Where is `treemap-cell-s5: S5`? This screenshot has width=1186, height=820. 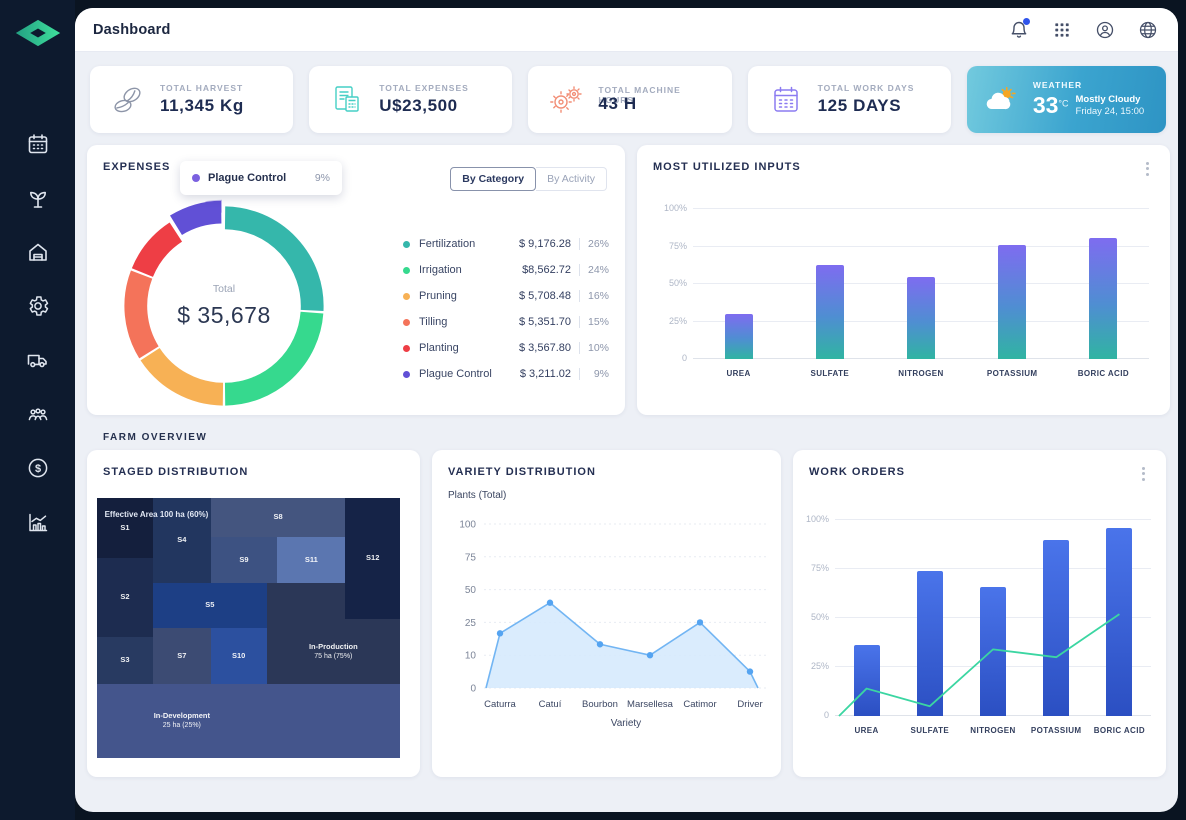
treemap-cell-s5: S5 is located at coordinates (210, 605).